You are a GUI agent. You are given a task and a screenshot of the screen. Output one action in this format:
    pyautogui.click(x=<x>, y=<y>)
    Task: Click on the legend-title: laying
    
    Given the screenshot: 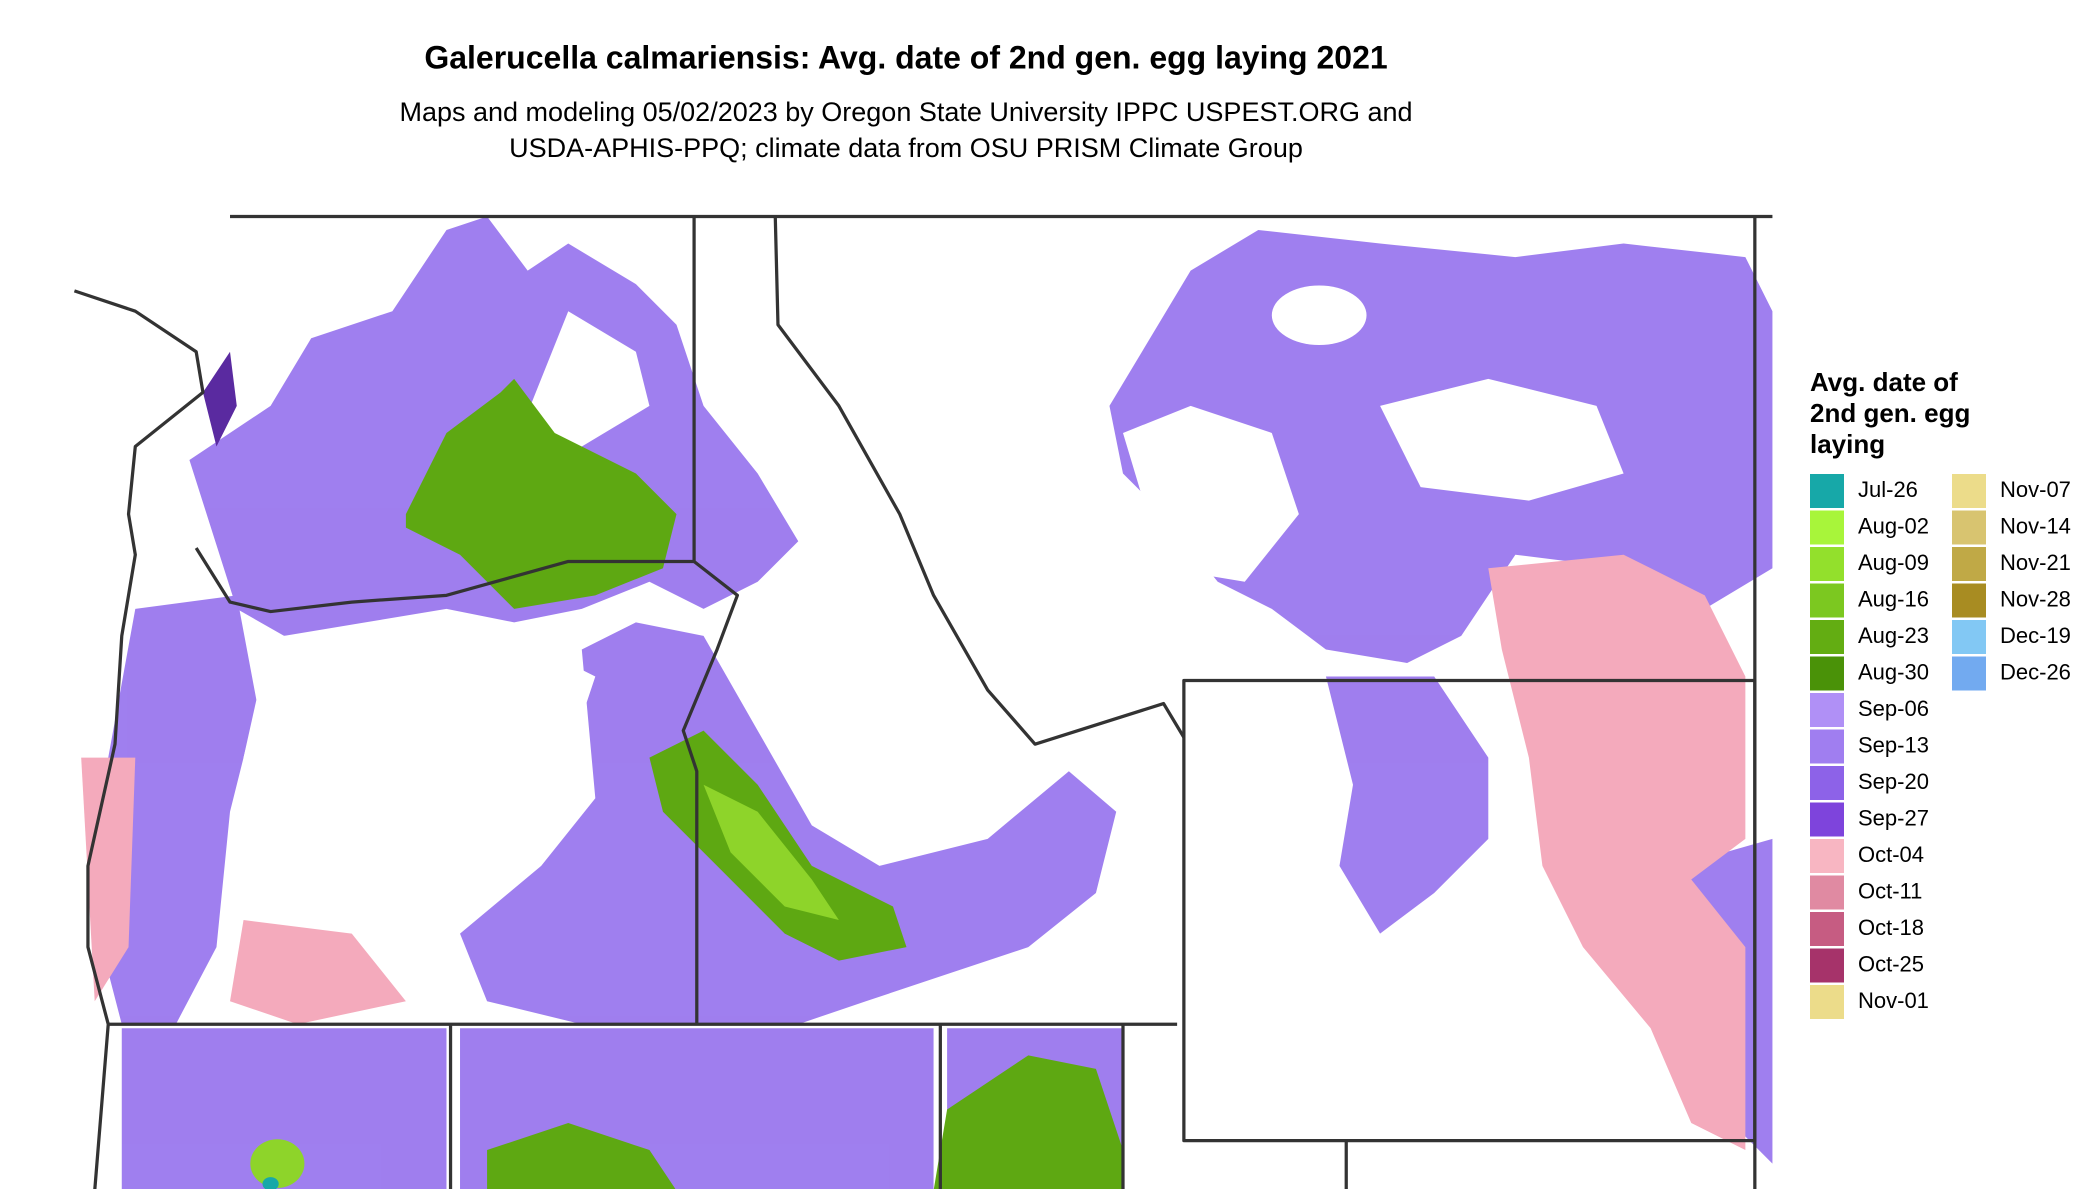 What is the action you would take?
    pyautogui.click(x=1847, y=444)
    